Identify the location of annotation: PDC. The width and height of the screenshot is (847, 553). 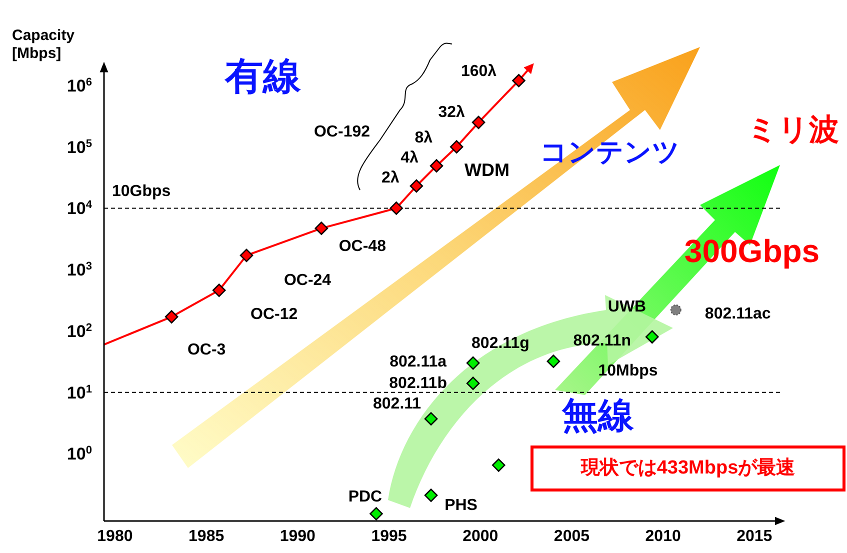
(365, 497).